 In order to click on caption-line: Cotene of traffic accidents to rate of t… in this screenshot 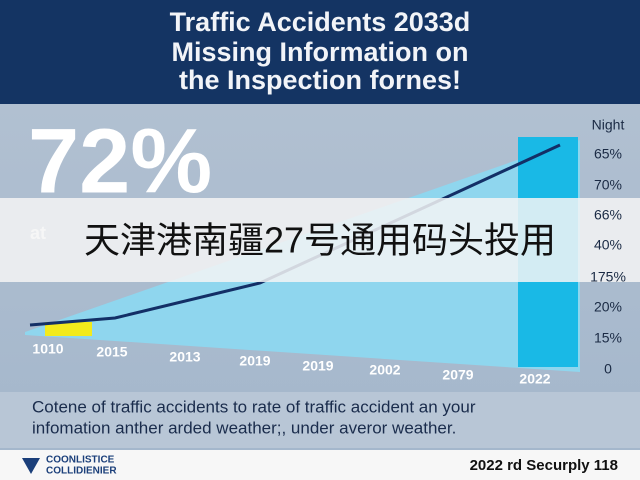, I will do `click(254, 406)`.